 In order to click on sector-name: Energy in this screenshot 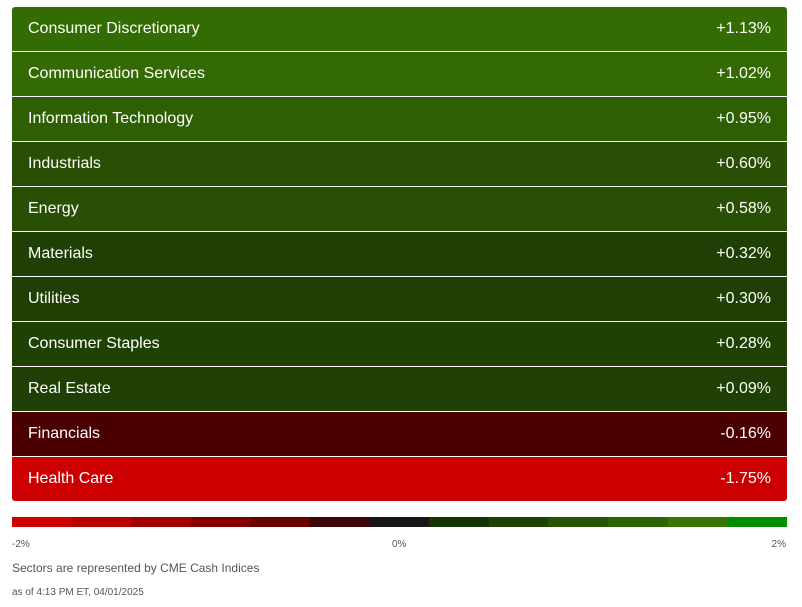, I will do `click(53, 208)`.